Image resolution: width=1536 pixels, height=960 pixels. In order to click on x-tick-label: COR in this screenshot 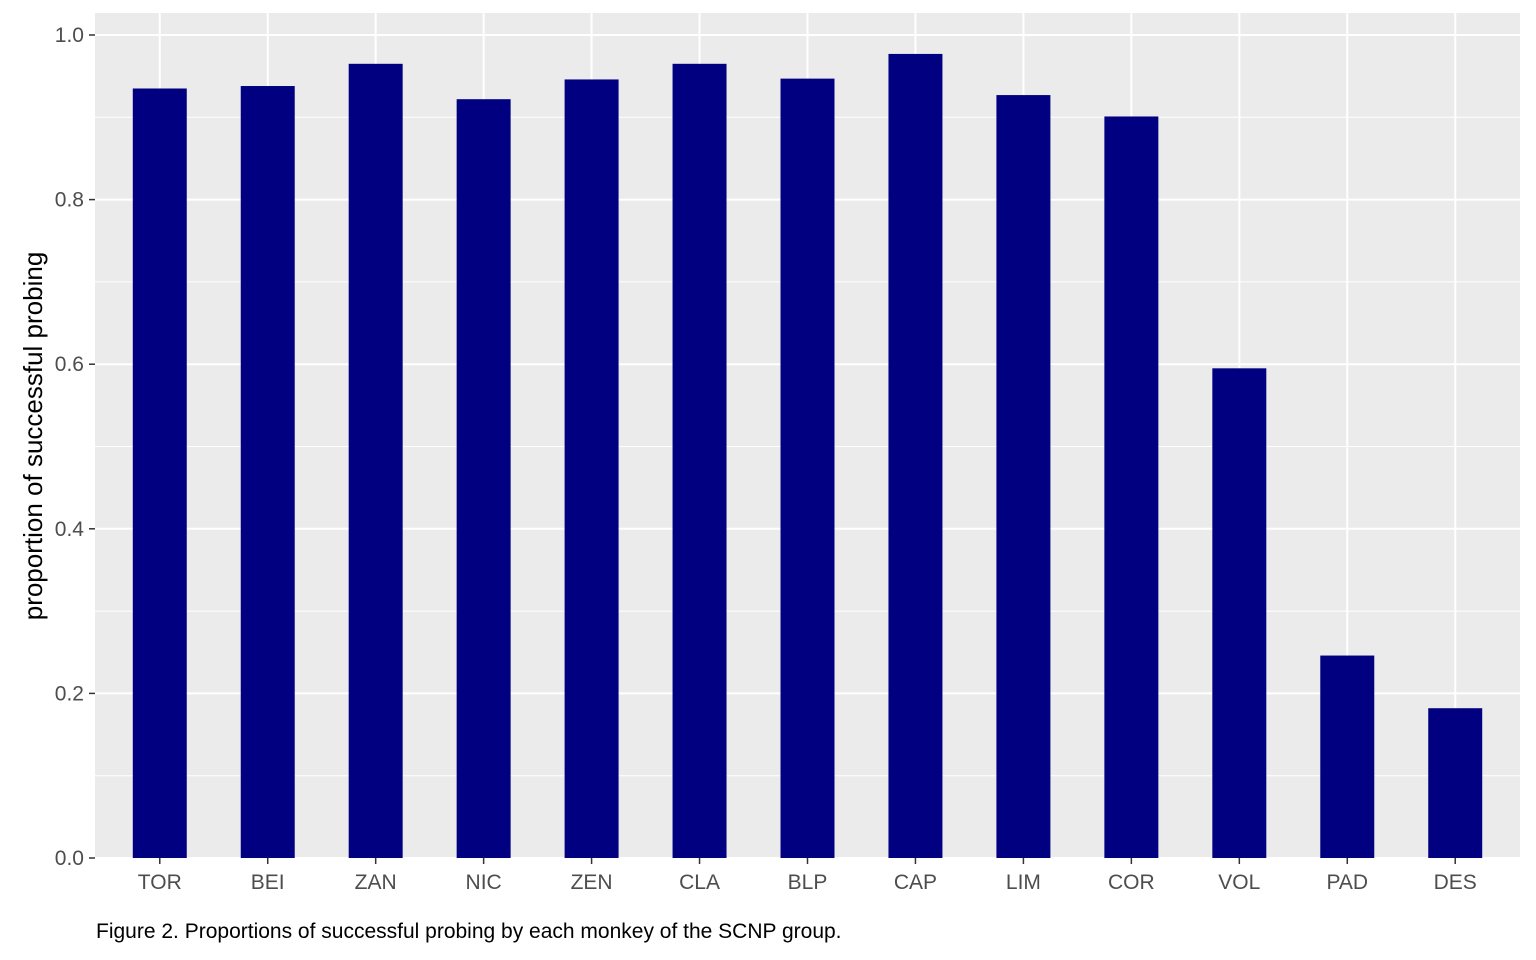, I will do `click(1131, 882)`.